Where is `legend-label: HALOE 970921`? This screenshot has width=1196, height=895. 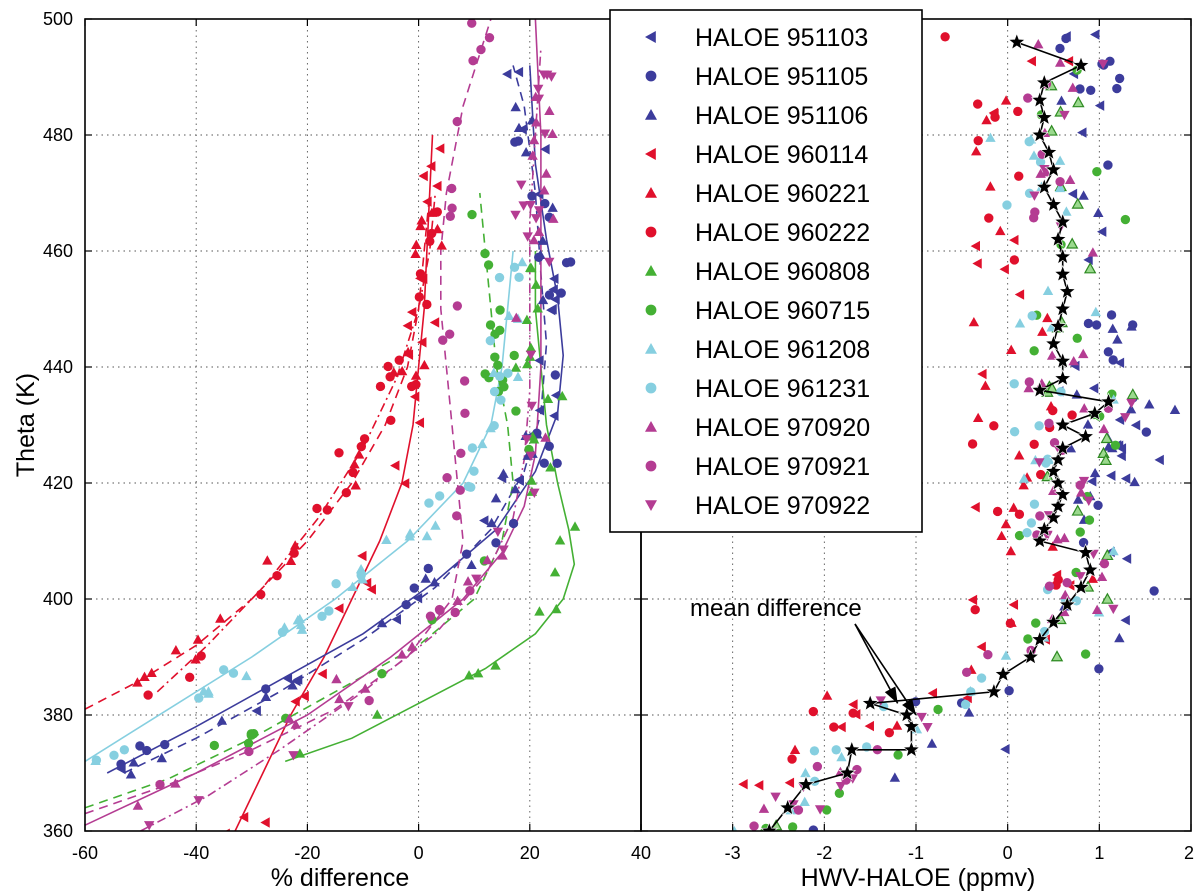 legend-label: HALOE 970921 is located at coordinates (782, 467).